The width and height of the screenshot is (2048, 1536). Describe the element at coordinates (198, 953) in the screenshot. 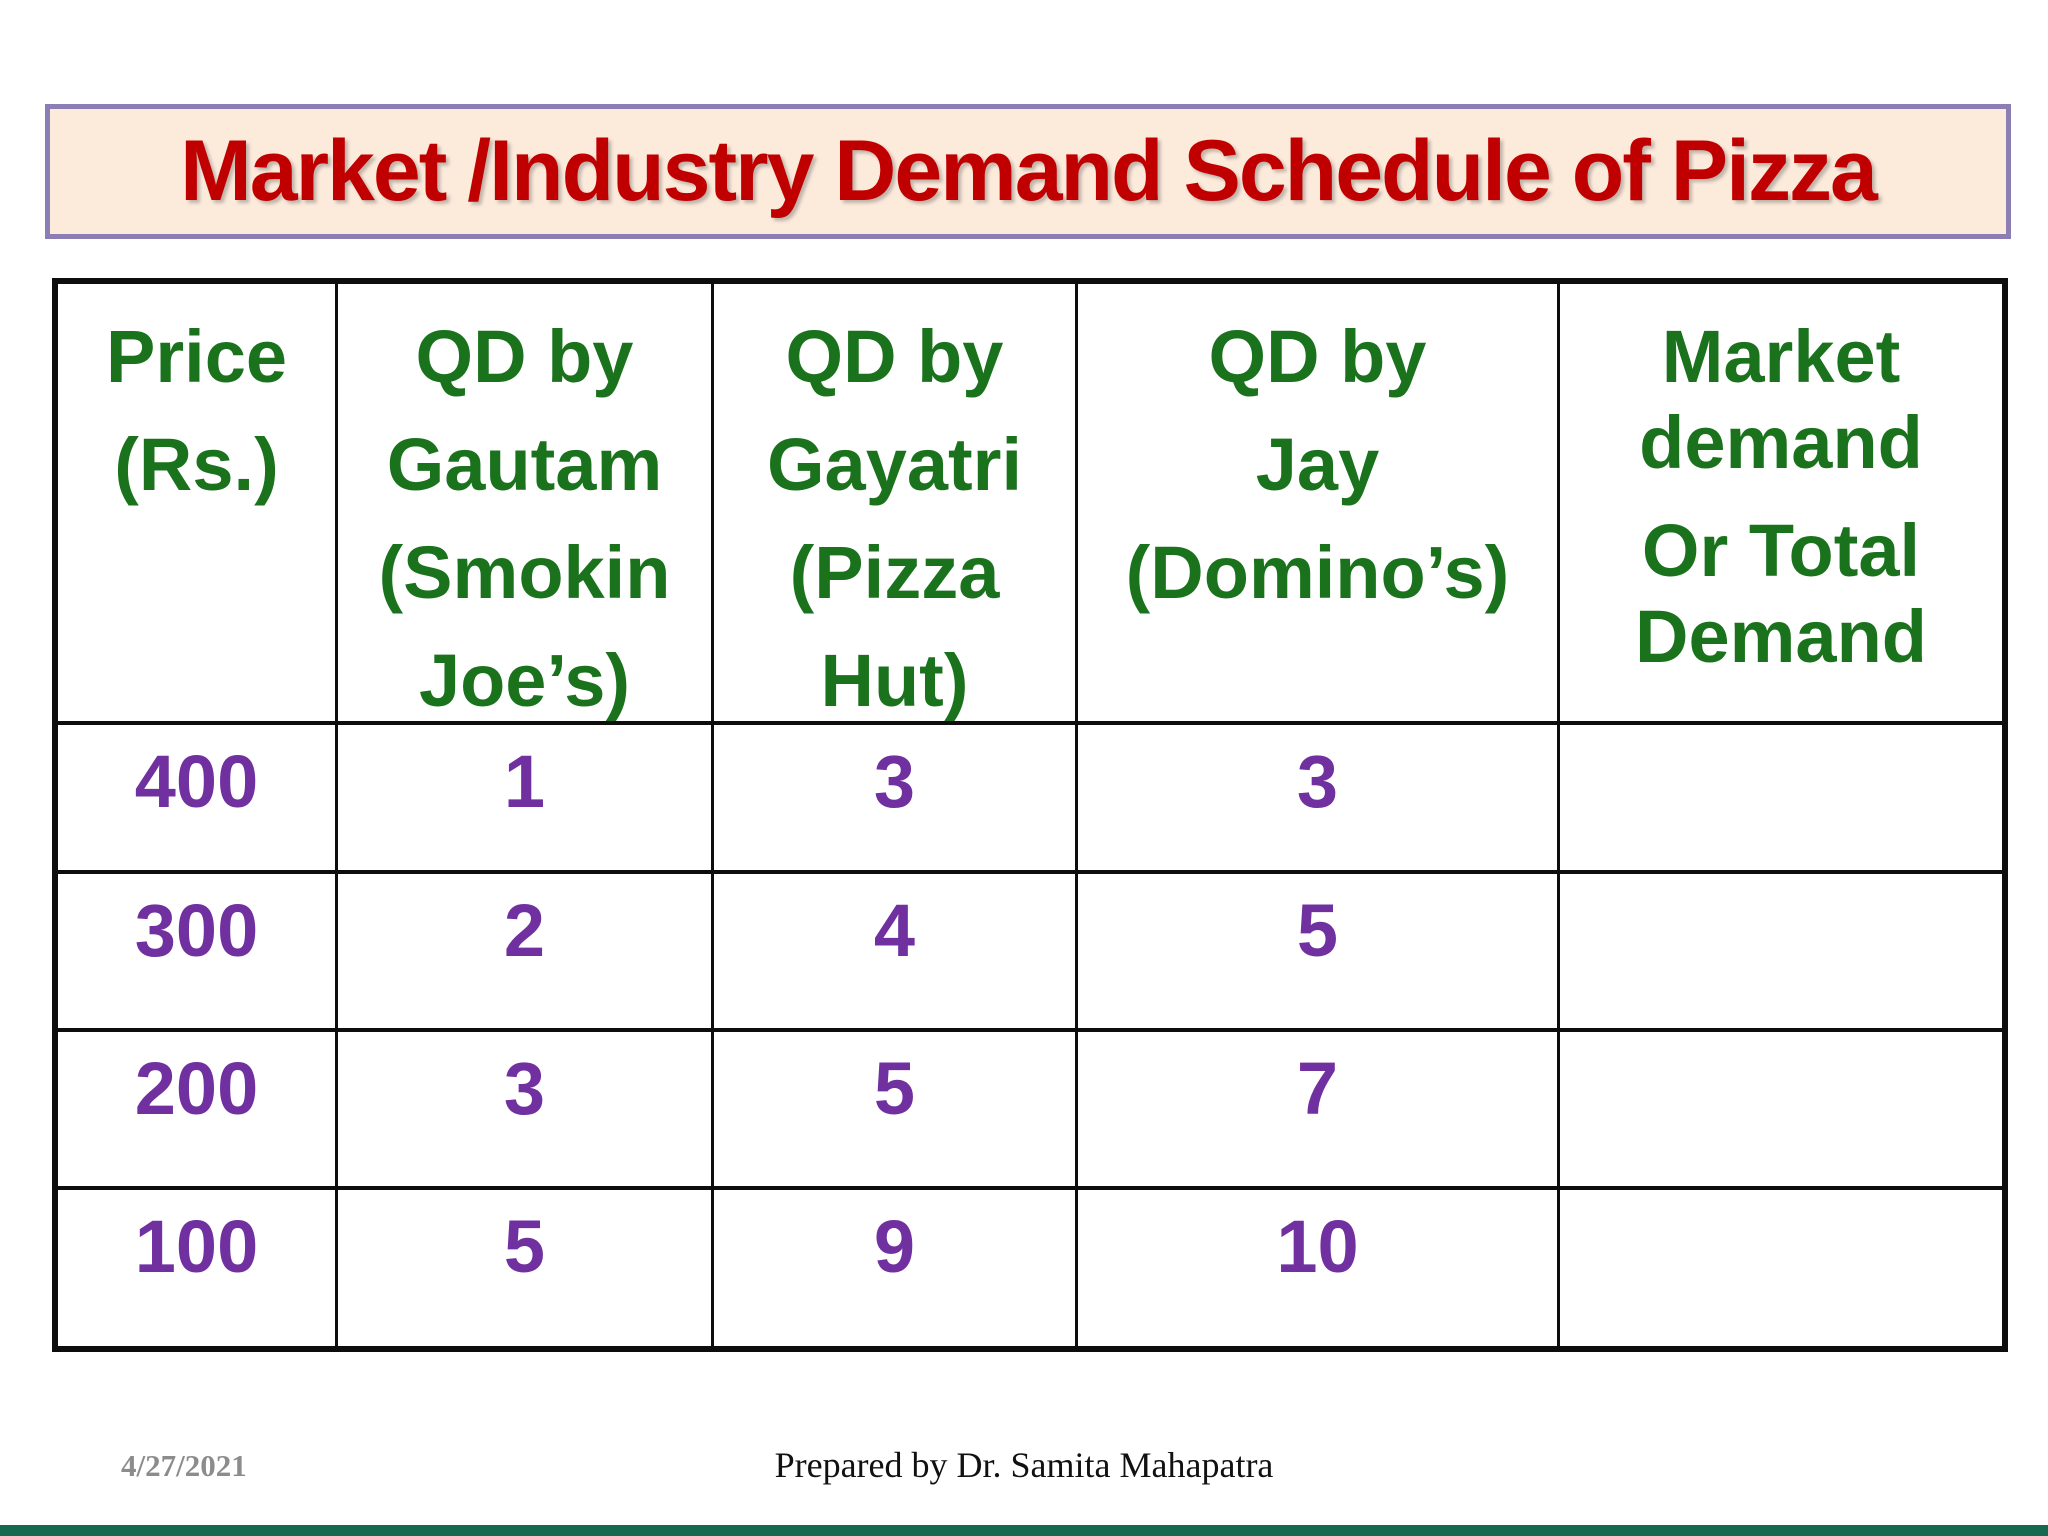

I see `price-cell: 300` at that location.